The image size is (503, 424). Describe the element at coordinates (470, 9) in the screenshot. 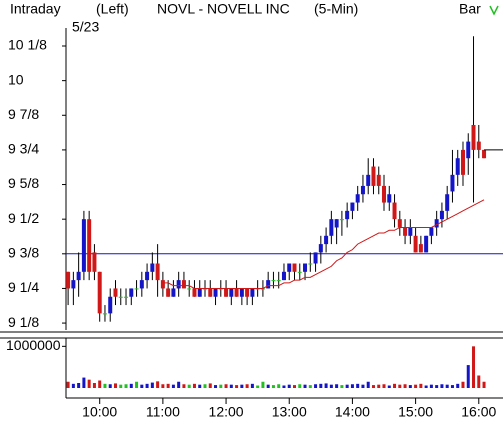

I see `style: Bar` at that location.